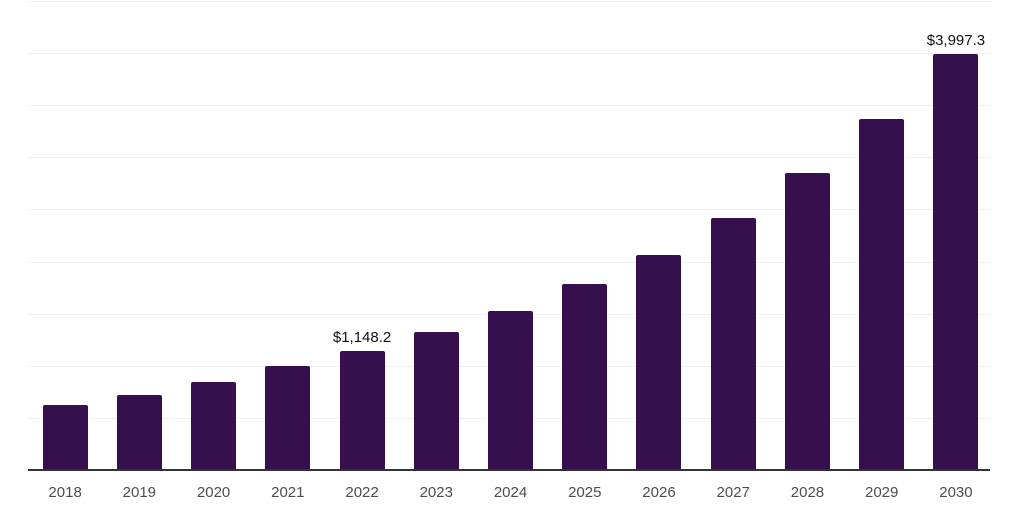 The image size is (1024, 512). What do you see at coordinates (436, 401) in the screenshot?
I see `bar-2023` at bounding box center [436, 401].